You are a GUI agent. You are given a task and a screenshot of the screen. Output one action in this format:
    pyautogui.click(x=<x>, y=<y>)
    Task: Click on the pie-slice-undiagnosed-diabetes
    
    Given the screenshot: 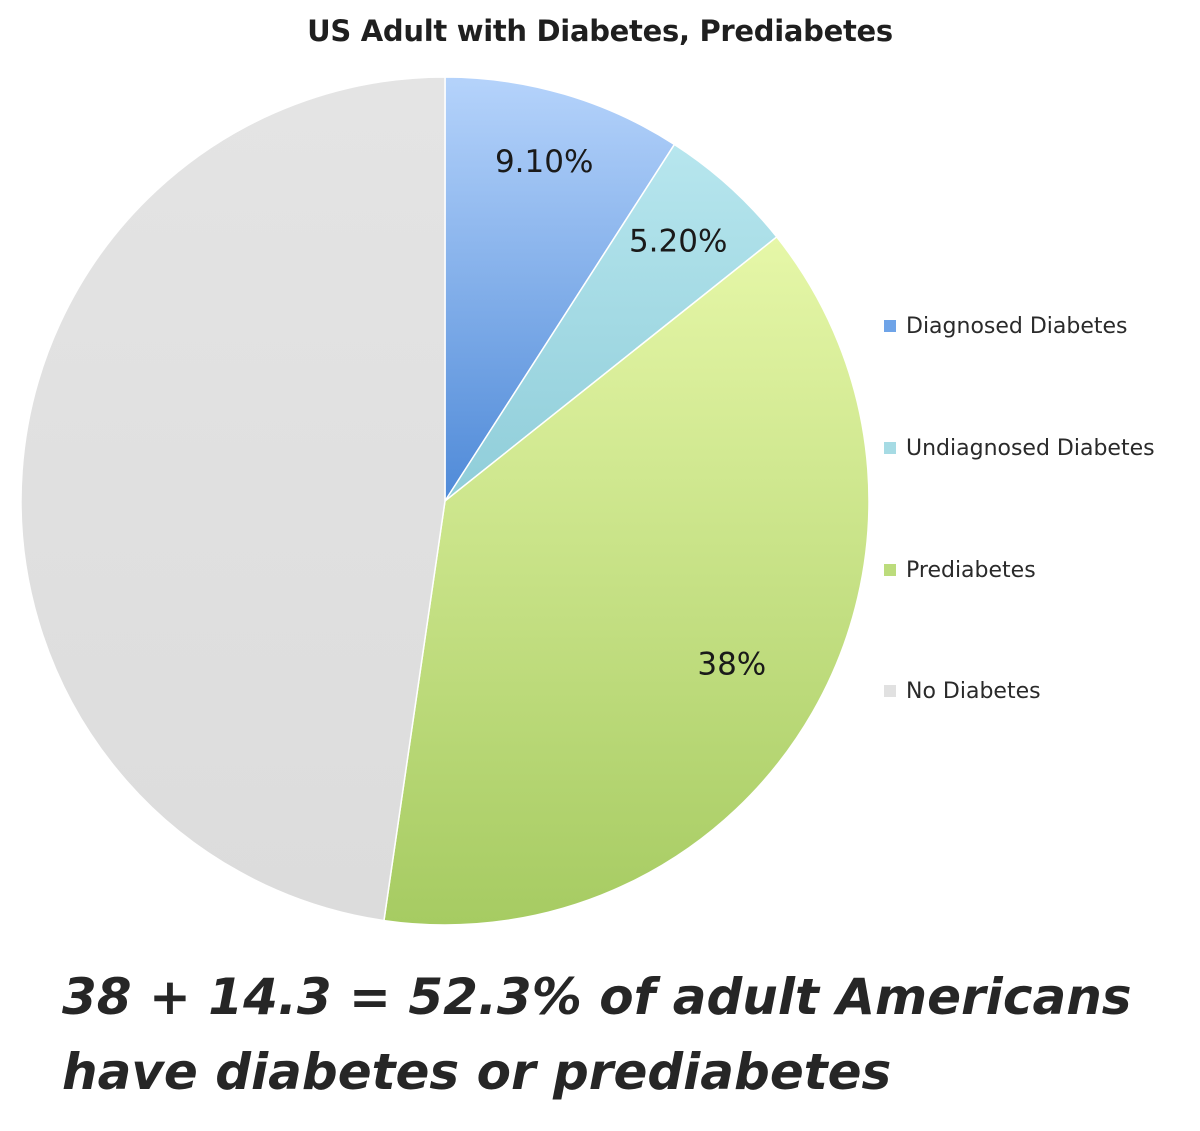 What is the action you would take?
    pyautogui.click(x=611, y=322)
    